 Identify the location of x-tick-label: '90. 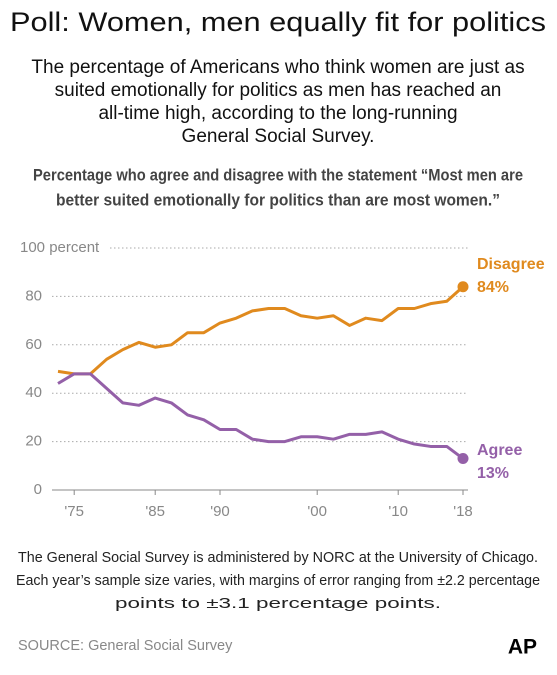
(220, 511).